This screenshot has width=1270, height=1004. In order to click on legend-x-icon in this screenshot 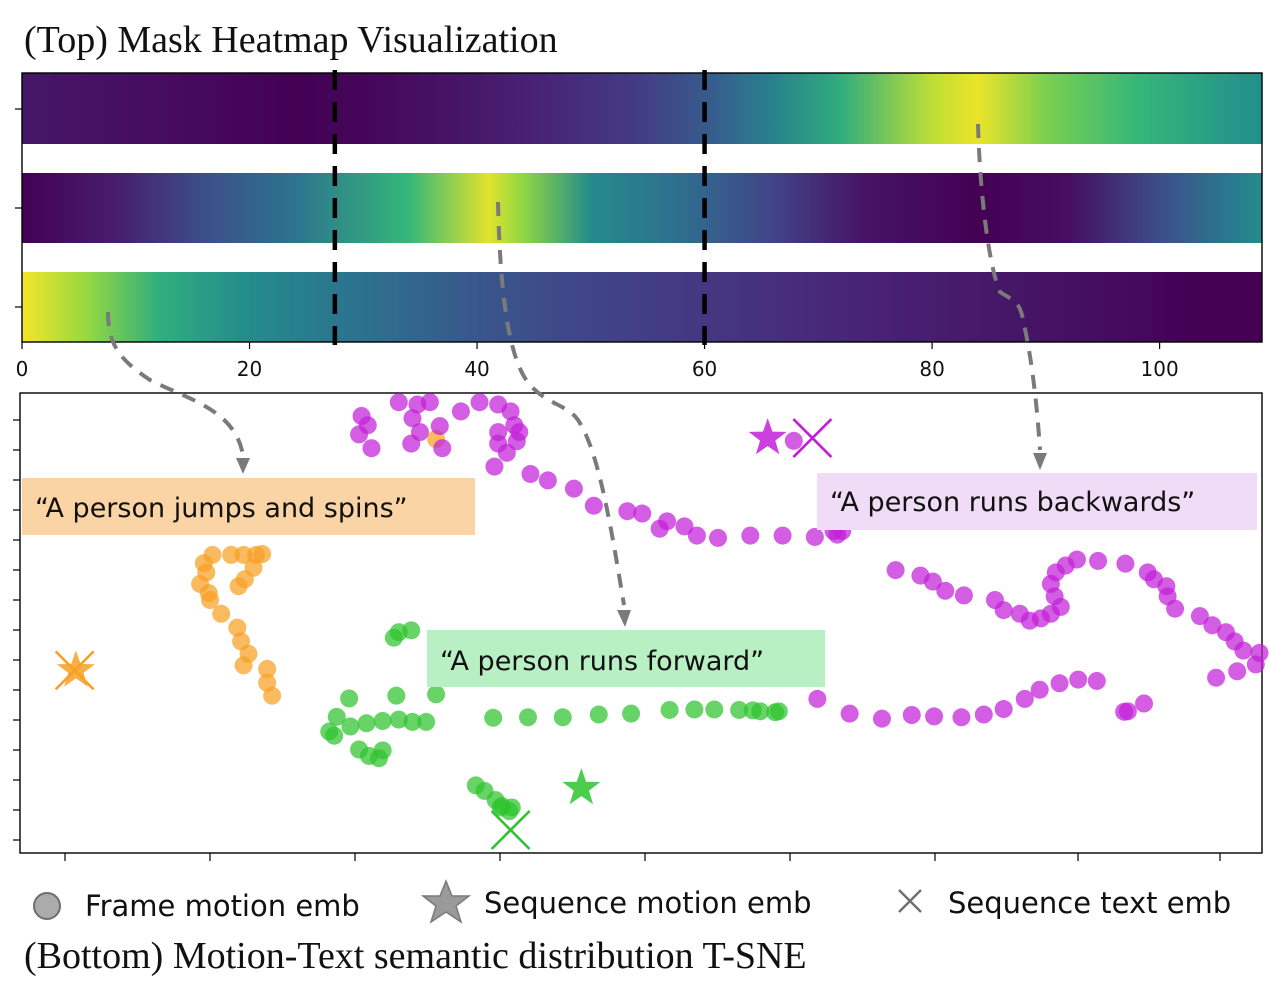, I will do `click(910, 901)`.